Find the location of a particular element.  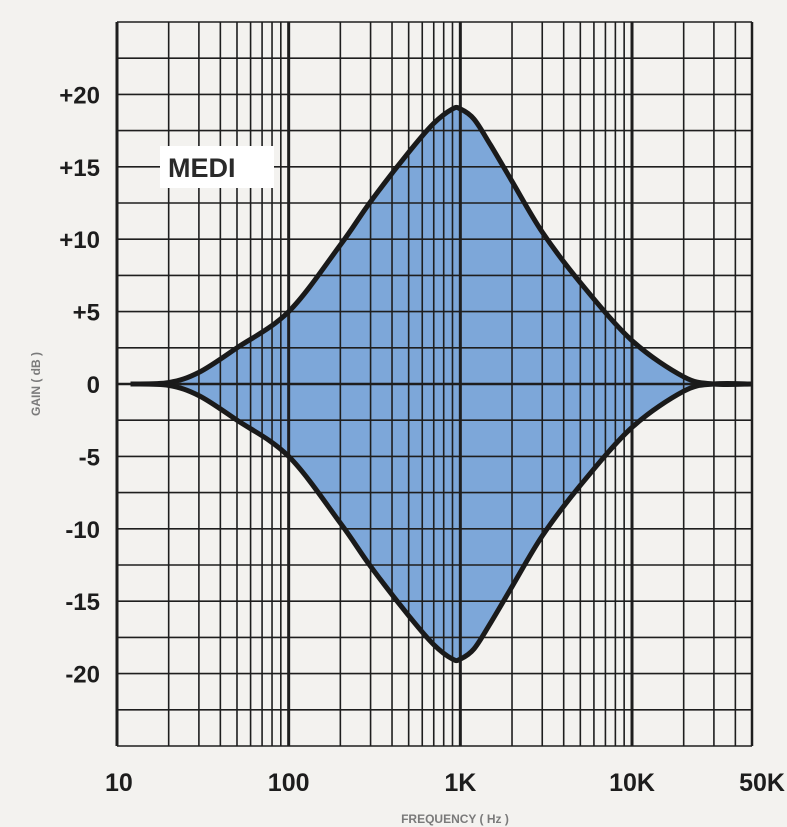

y-tick-label: -5 is located at coordinates (89, 457).